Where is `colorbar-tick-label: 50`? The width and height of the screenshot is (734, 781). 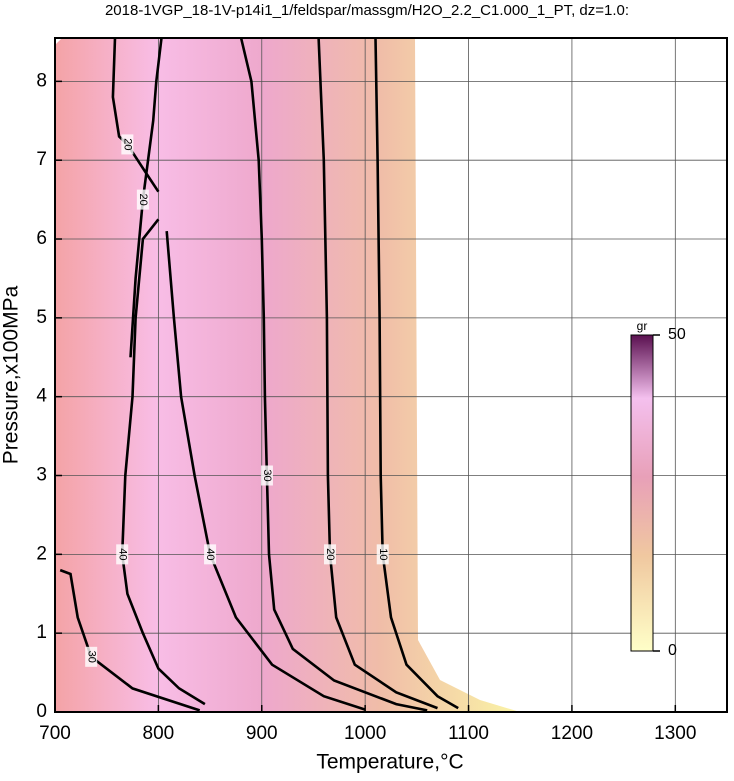 colorbar-tick-label: 50 is located at coordinates (677, 334).